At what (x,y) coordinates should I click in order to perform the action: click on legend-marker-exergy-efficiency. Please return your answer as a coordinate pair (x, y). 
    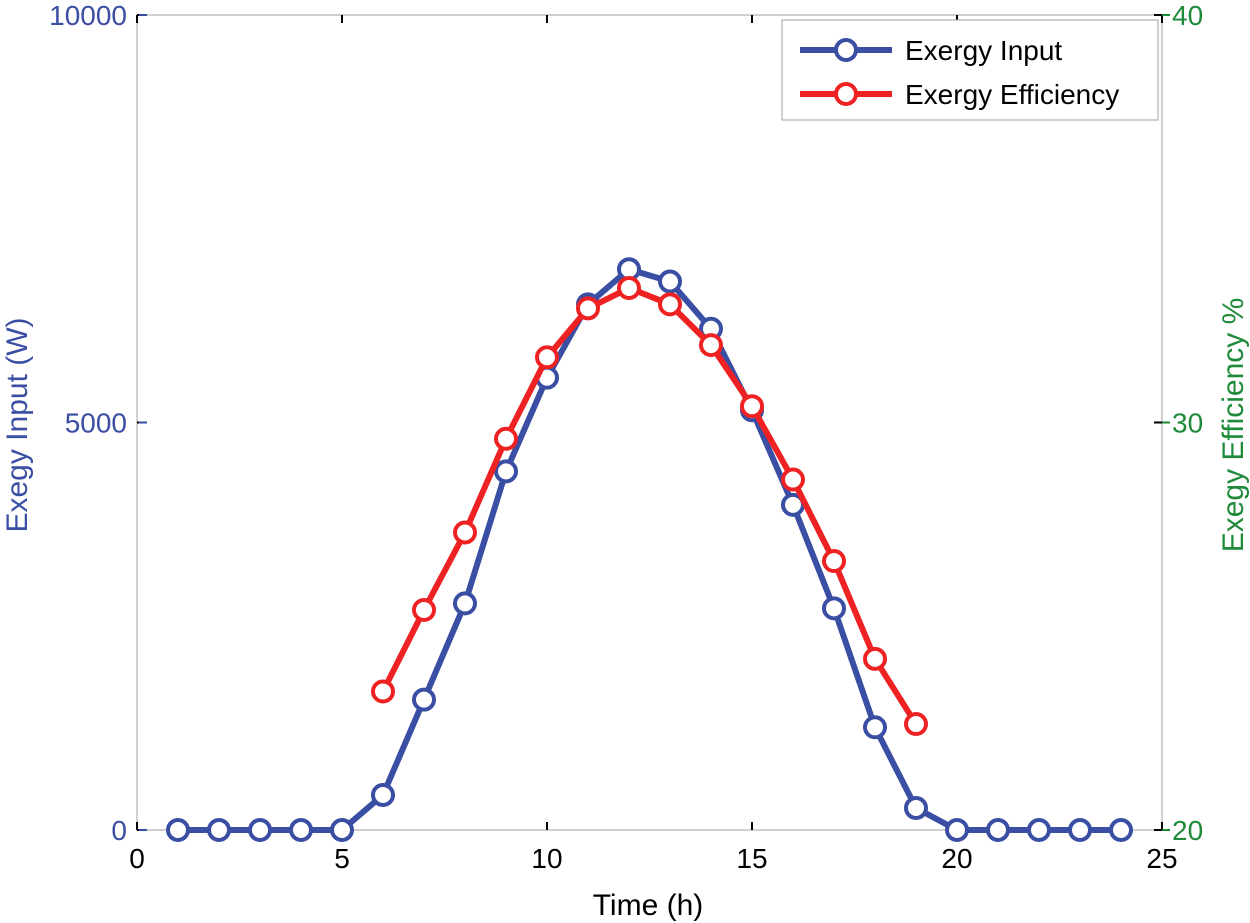
    Looking at the image, I should click on (846, 94).